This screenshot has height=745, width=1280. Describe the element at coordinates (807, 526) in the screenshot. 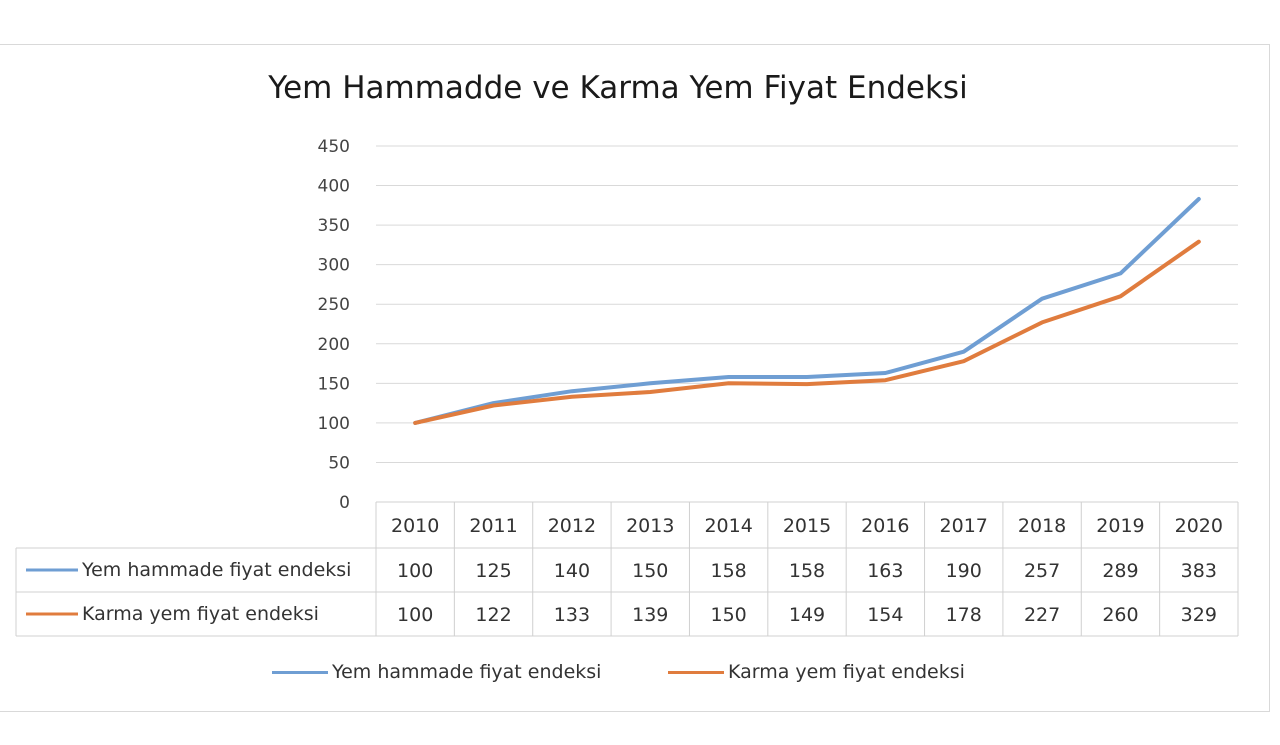

I see `x-tick-label: 2015` at that location.